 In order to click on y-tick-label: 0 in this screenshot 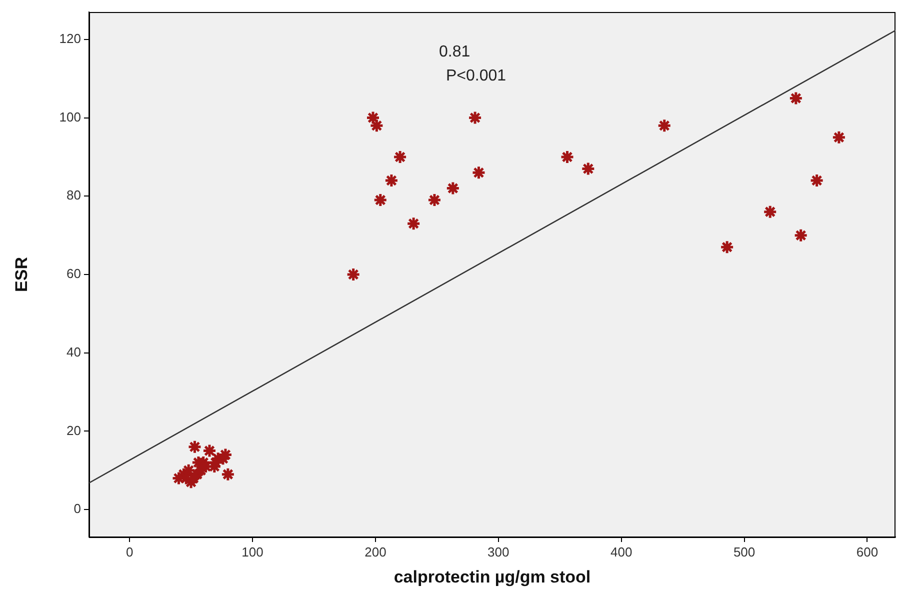, I will do `click(77, 508)`.